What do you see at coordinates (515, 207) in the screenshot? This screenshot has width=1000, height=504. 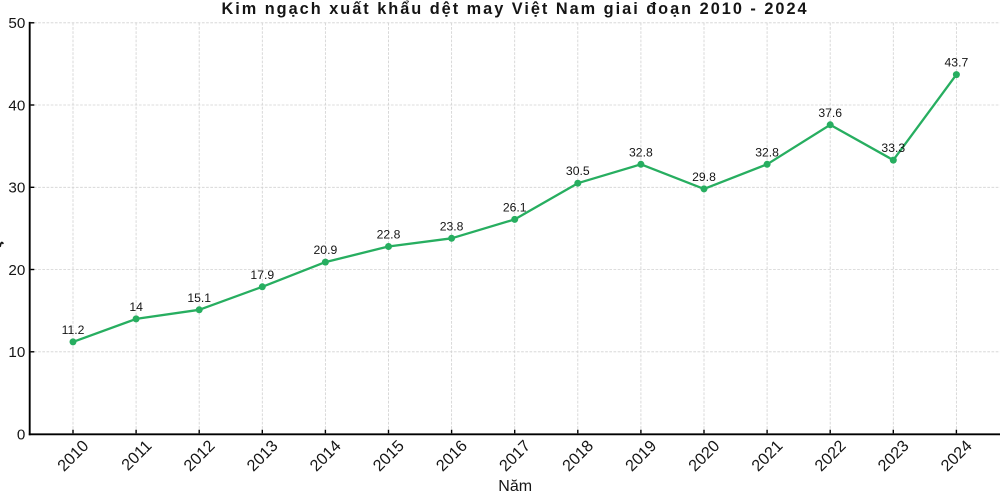 I see `svg-text: 26.1` at bounding box center [515, 207].